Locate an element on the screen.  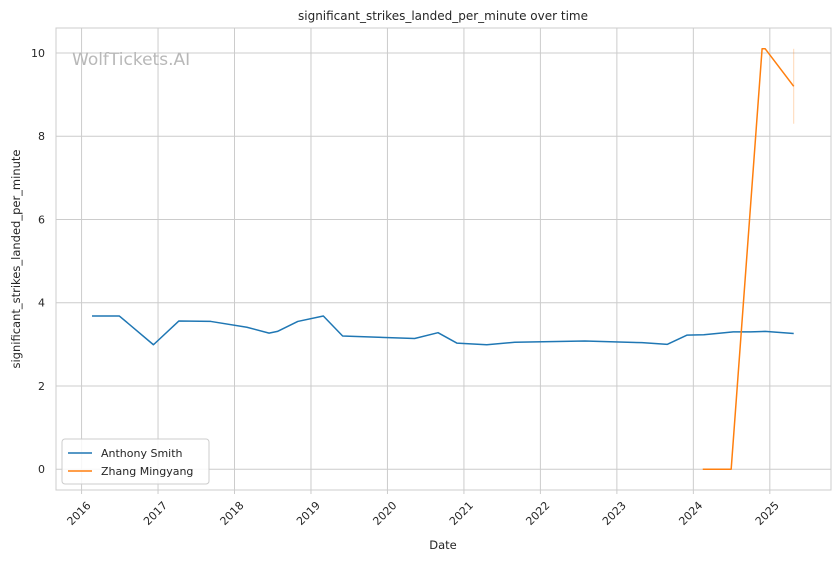
y-tick-label: 4 is located at coordinates (41, 303).